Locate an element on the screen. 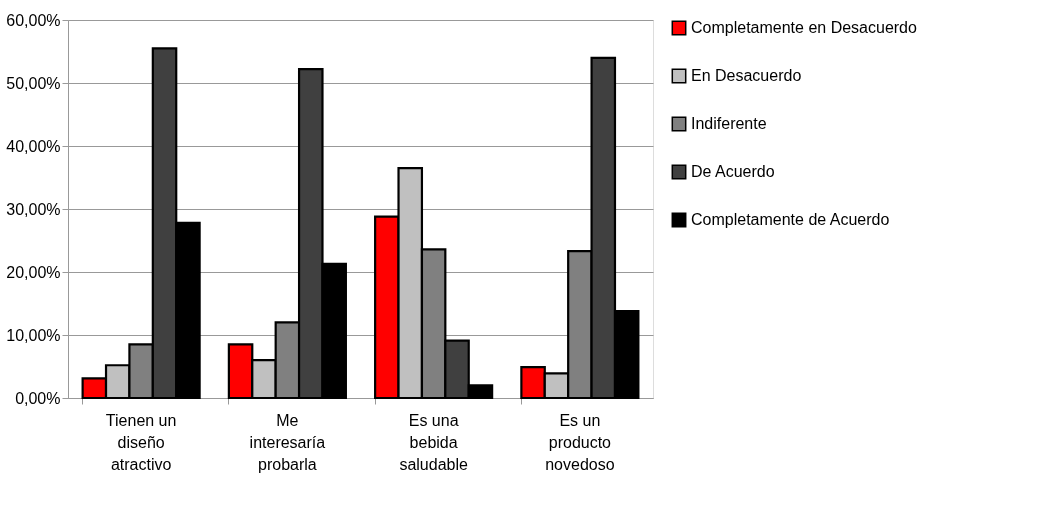  legend-label: Indiferente is located at coordinates (729, 123).